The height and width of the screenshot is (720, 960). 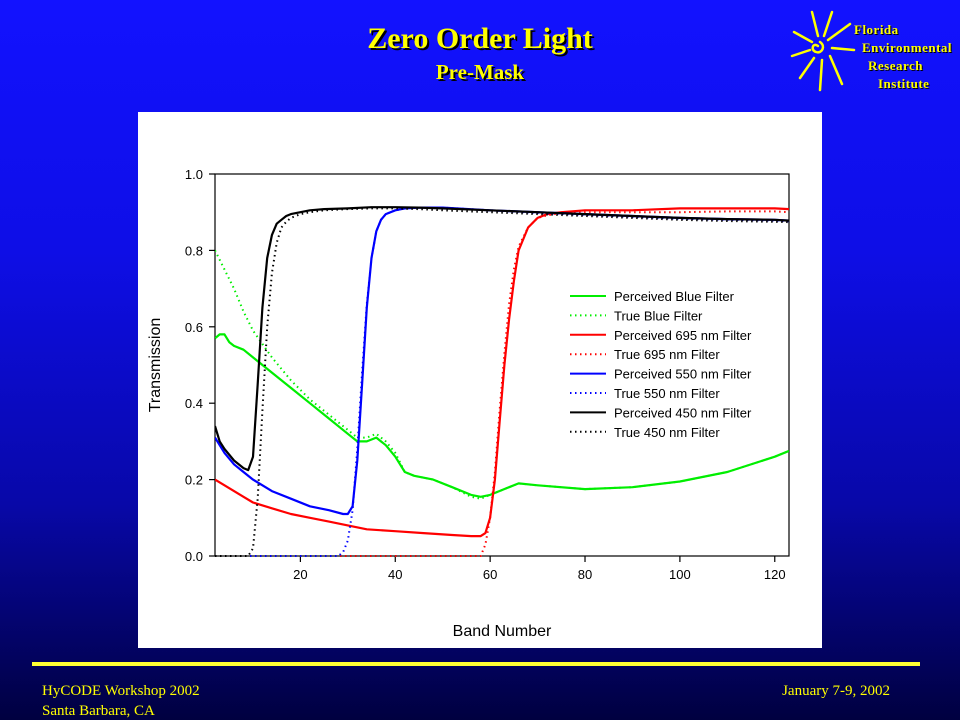 What do you see at coordinates (907, 47) in the screenshot?
I see `logo-text-line-2: Environmental` at bounding box center [907, 47].